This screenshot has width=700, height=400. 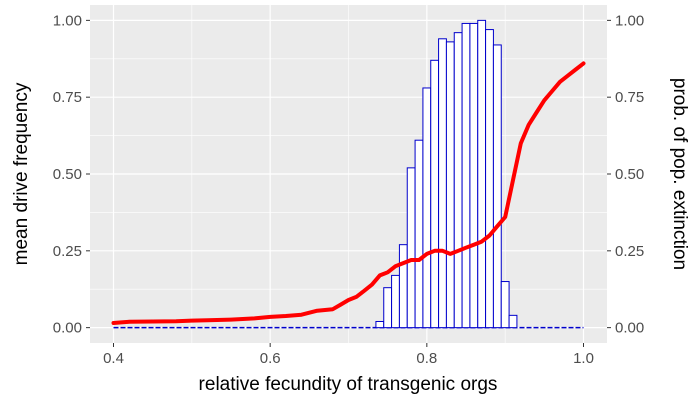 What do you see at coordinates (67, 328) in the screenshot?
I see `y-tick-label-left: 0.00` at bounding box center [67, 328].